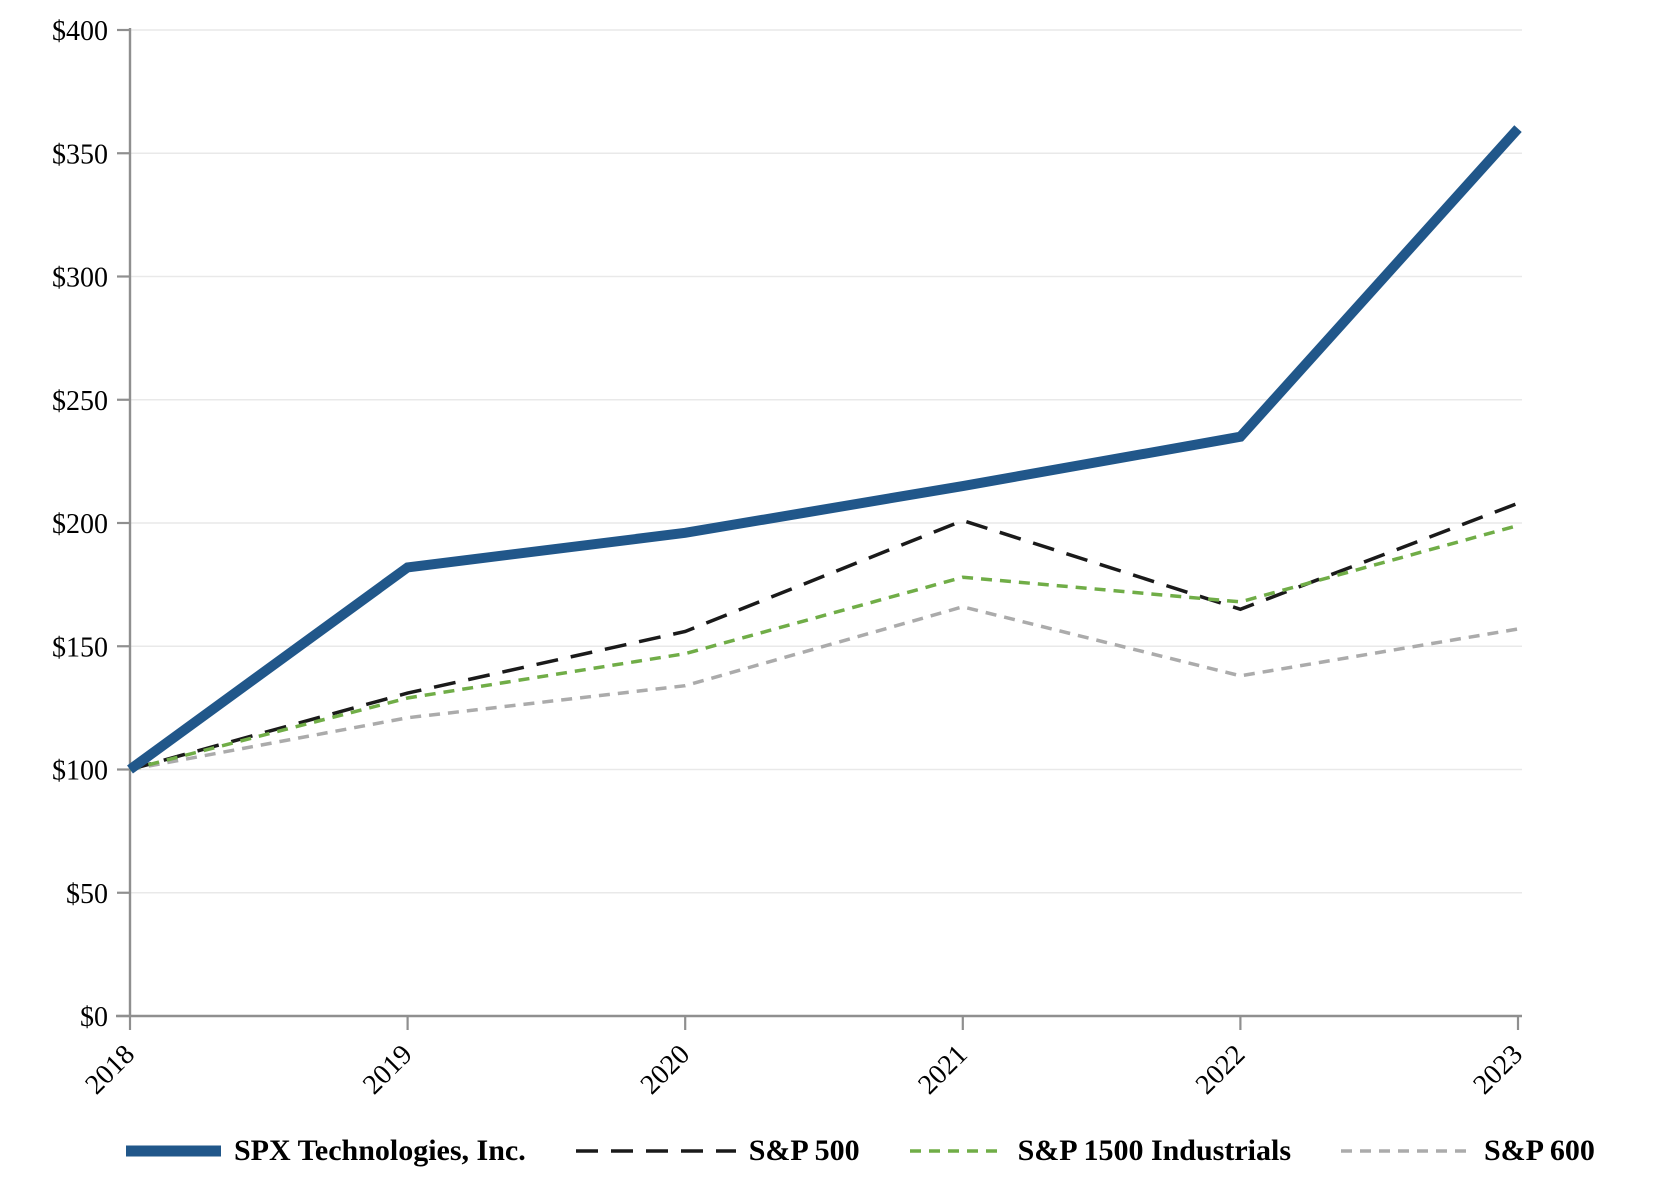  I want to click on x-axis-tick-label: 2022, so click(1221, 1070).